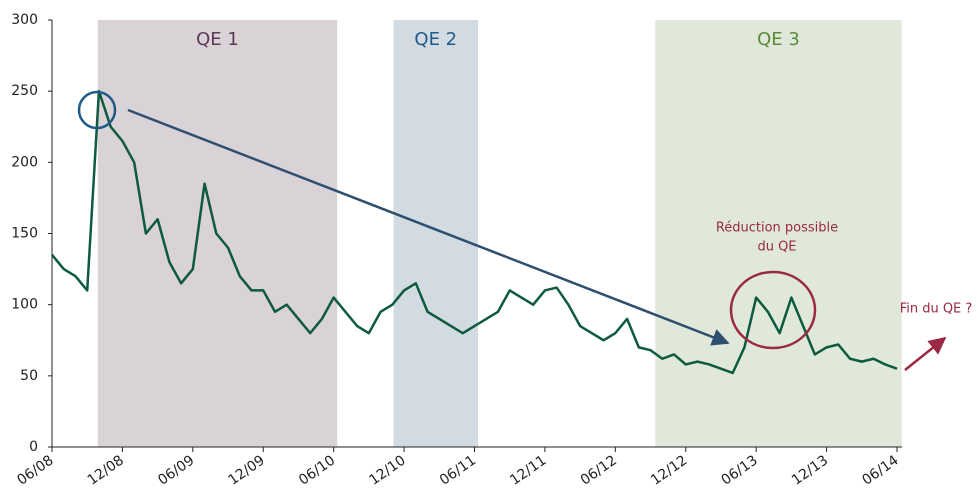 The height and width of the screenshot is (500, 978). Describe the element at coordinates (24, 234) in the screenshot. I see `y-tick-label: 150` at that location.